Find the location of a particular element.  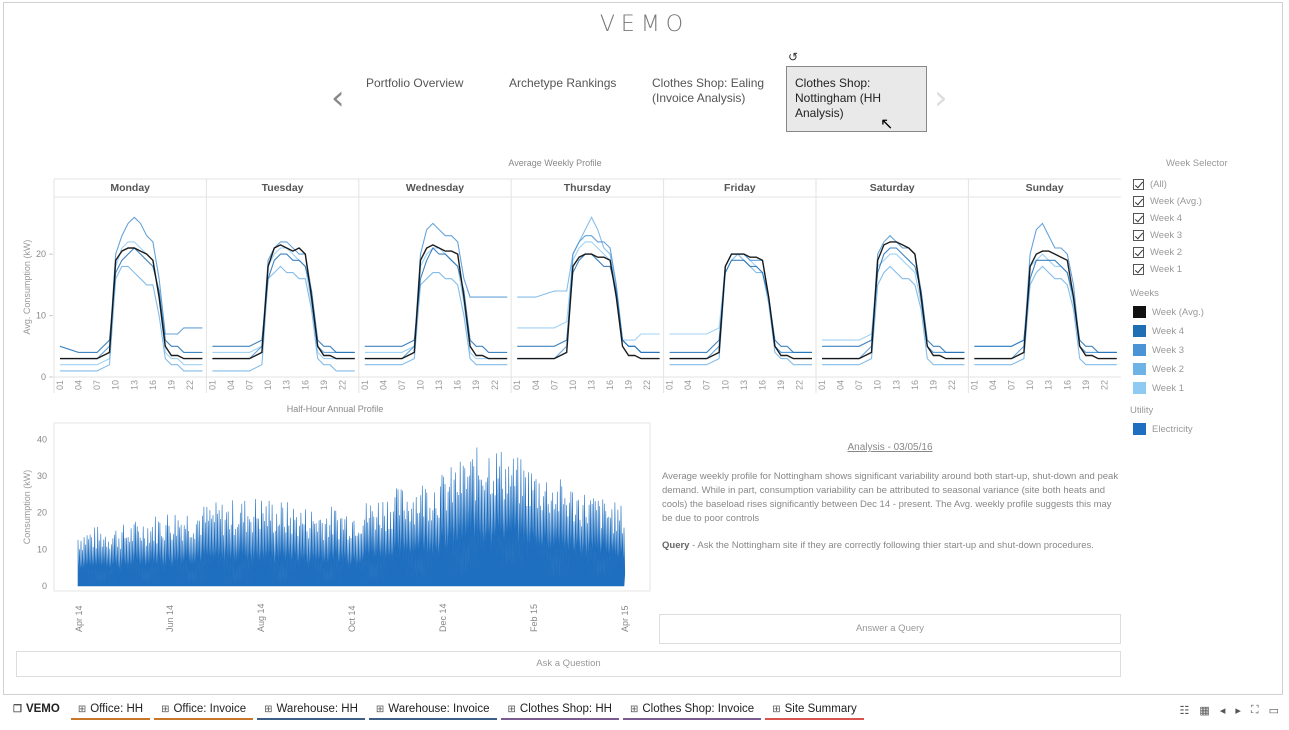

nav-archetype-rankings: Archetype Rankings is located at coordinates (563, 83).